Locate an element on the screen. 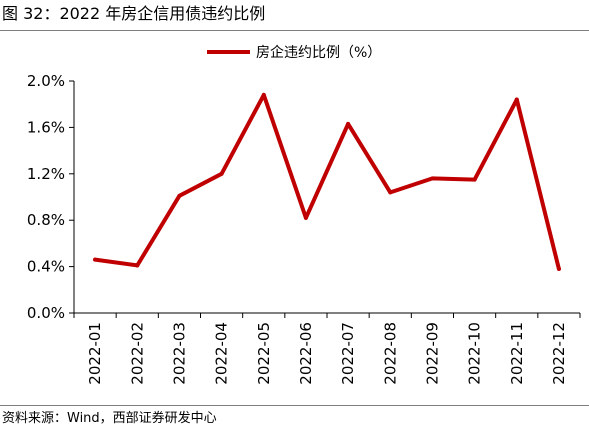  x-tick-label: 2022-11 is located at coordinates (517, 353).